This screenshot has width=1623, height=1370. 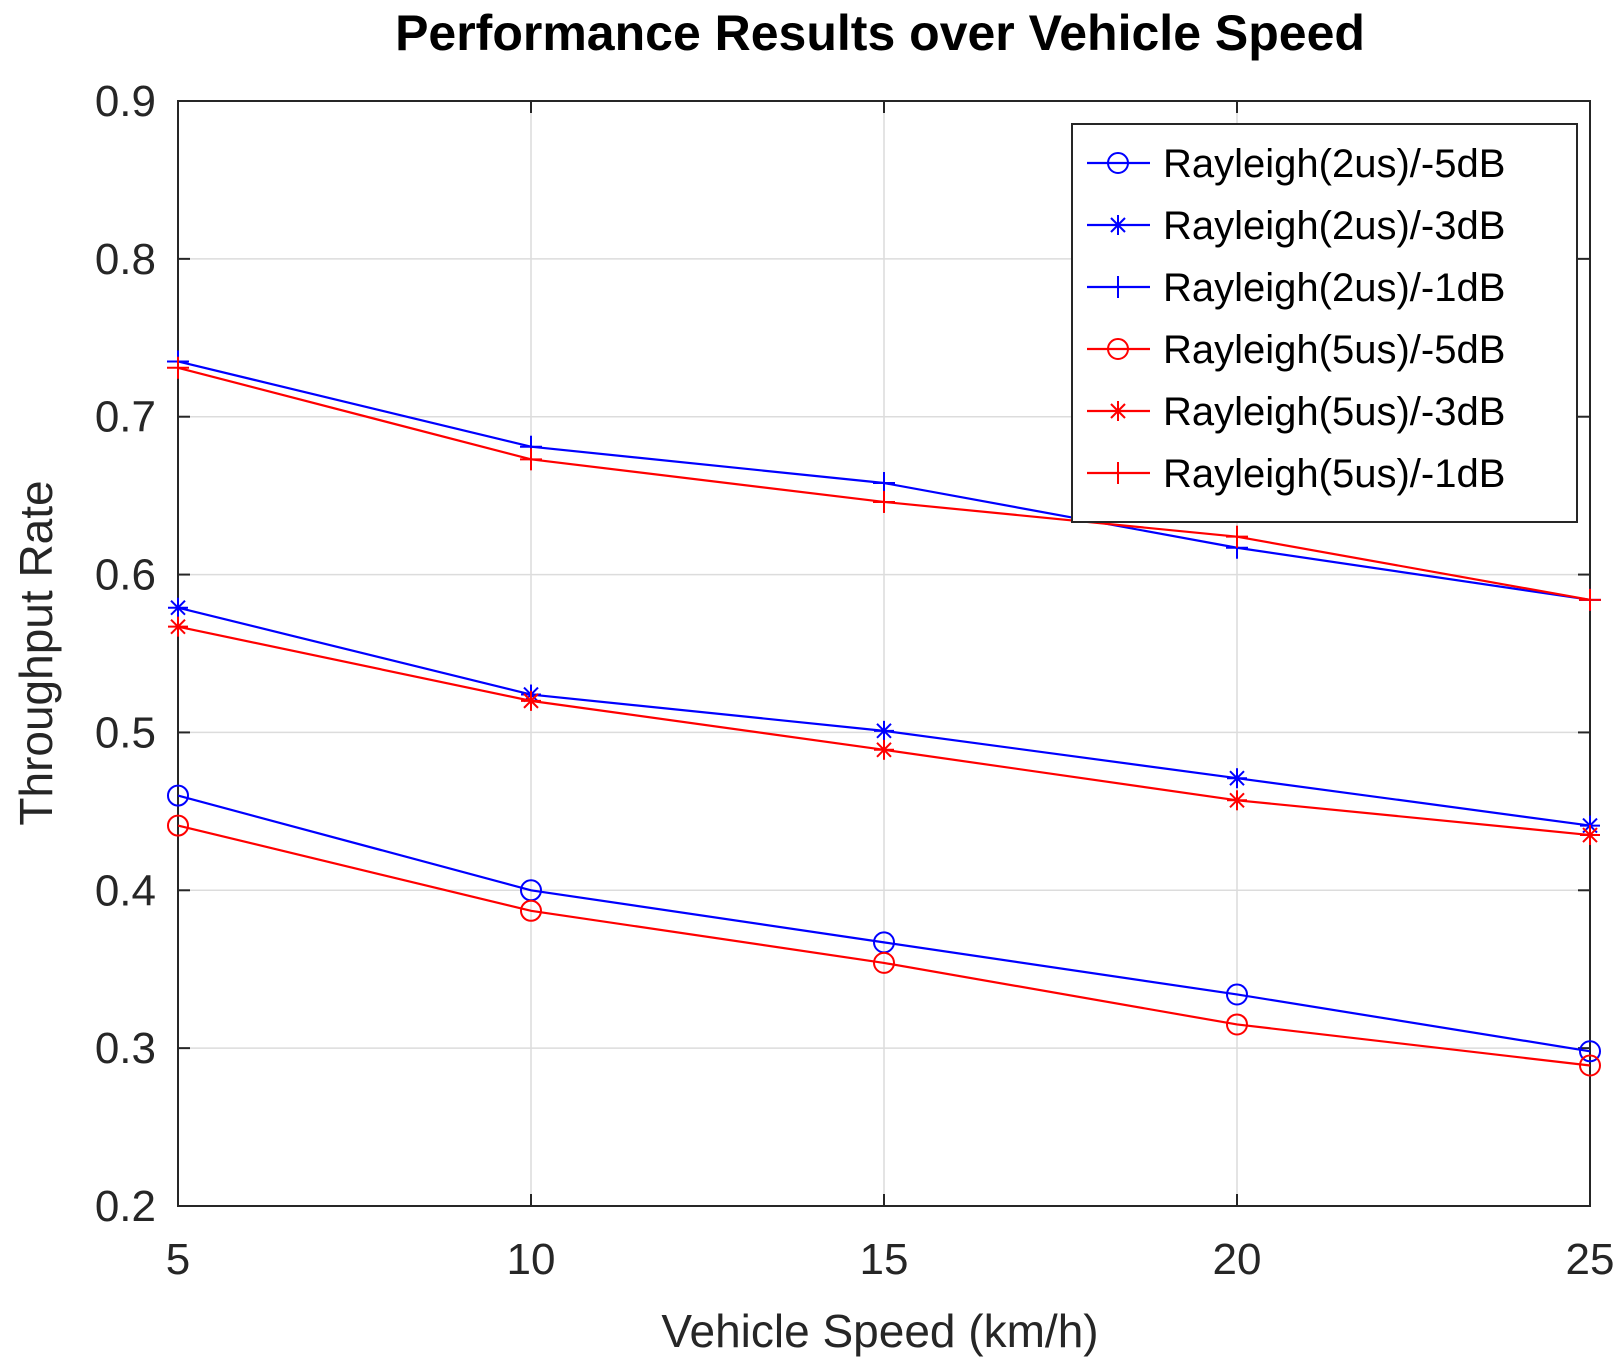 What do you see at coordinates (1590, 1259) in the screenshot?
I see `x-tick-label: 25` at bounding box center [1590, 1259].